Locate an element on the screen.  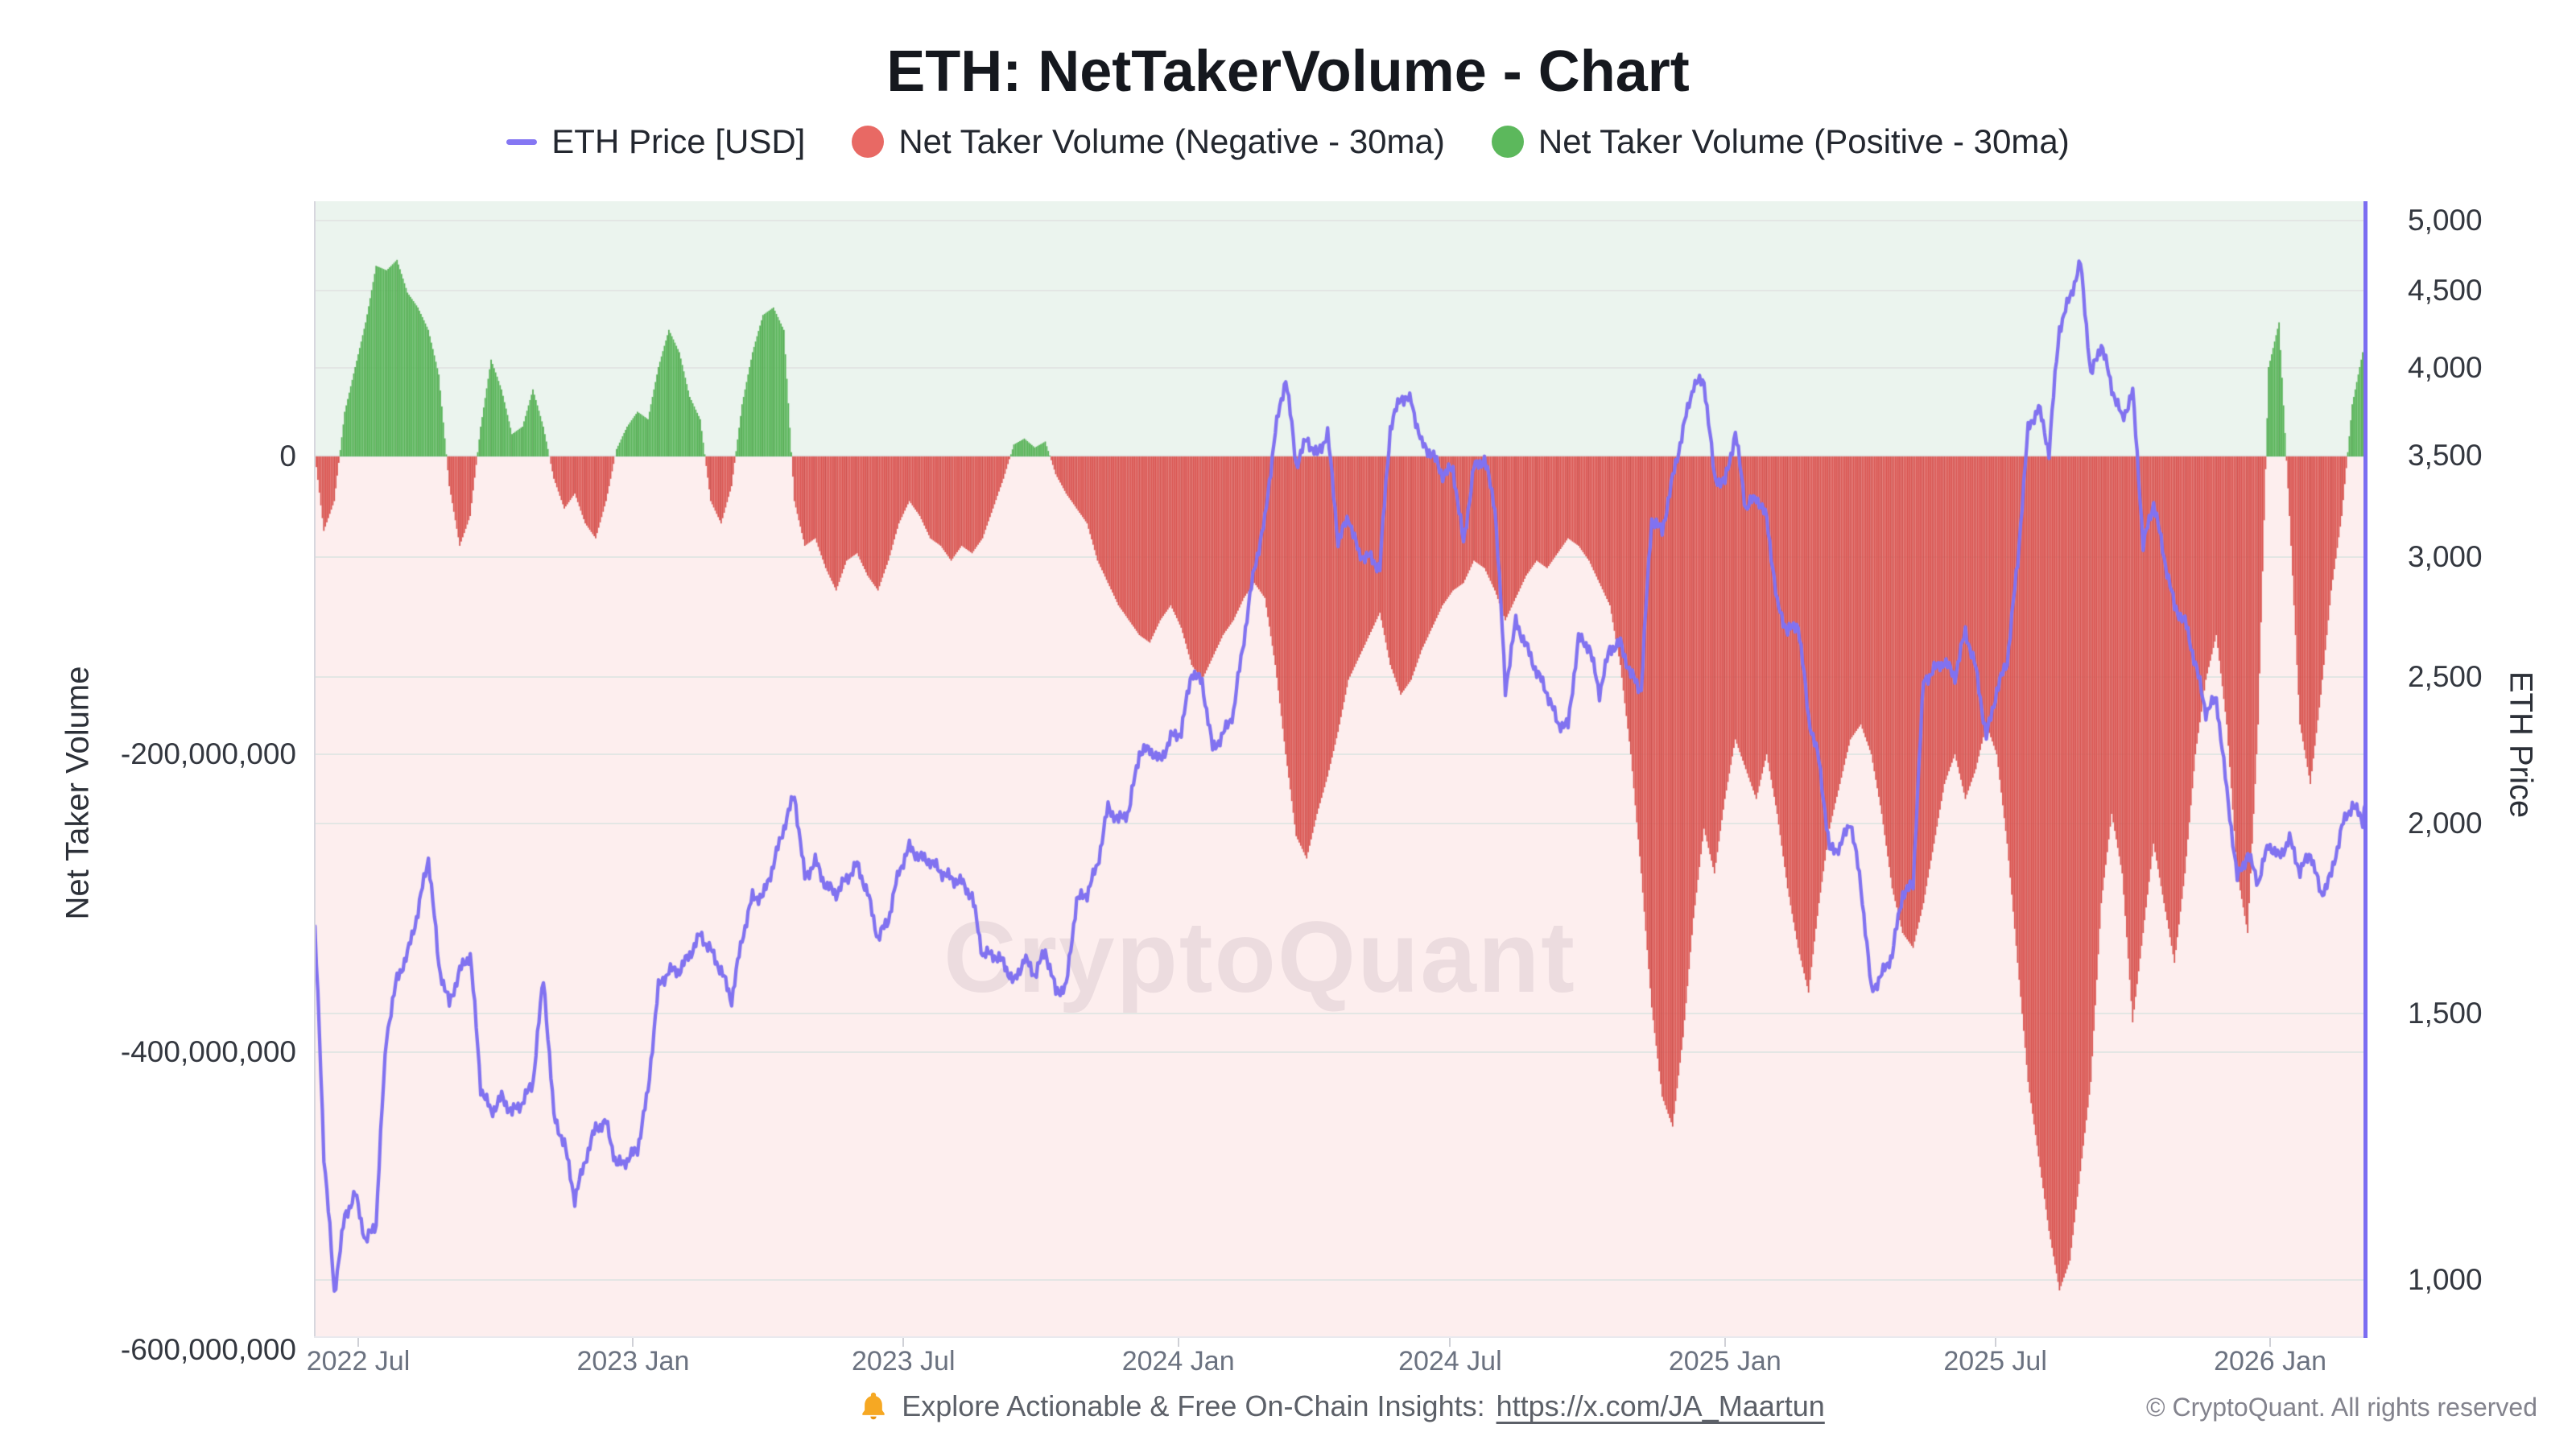
page-title: ETH: NetTakerVolume - Chart is located at coordinates (1288, 71).